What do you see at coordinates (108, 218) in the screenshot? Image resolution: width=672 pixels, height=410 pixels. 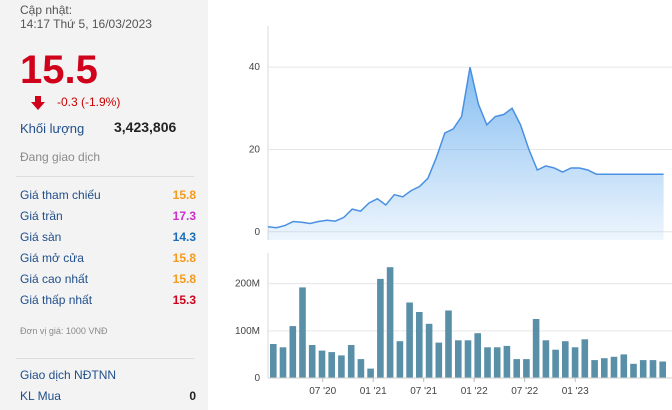 I see `price-row-ceiling: Giá trần 17.3` at bounding box center [108, 218].